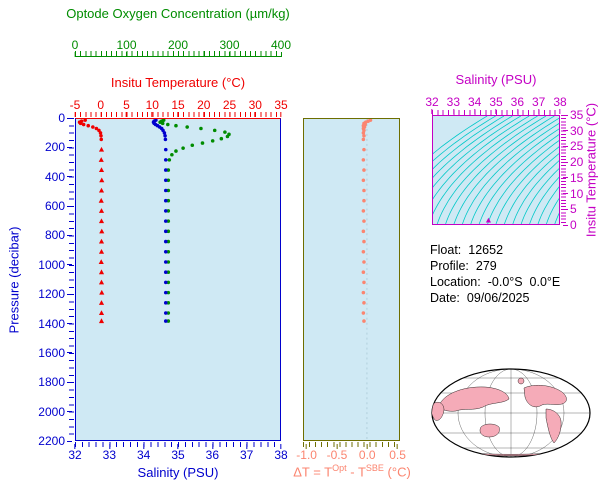  Describe the element at coordinates (75, 108) in the screenshot. I see `tick: -5` at that location.